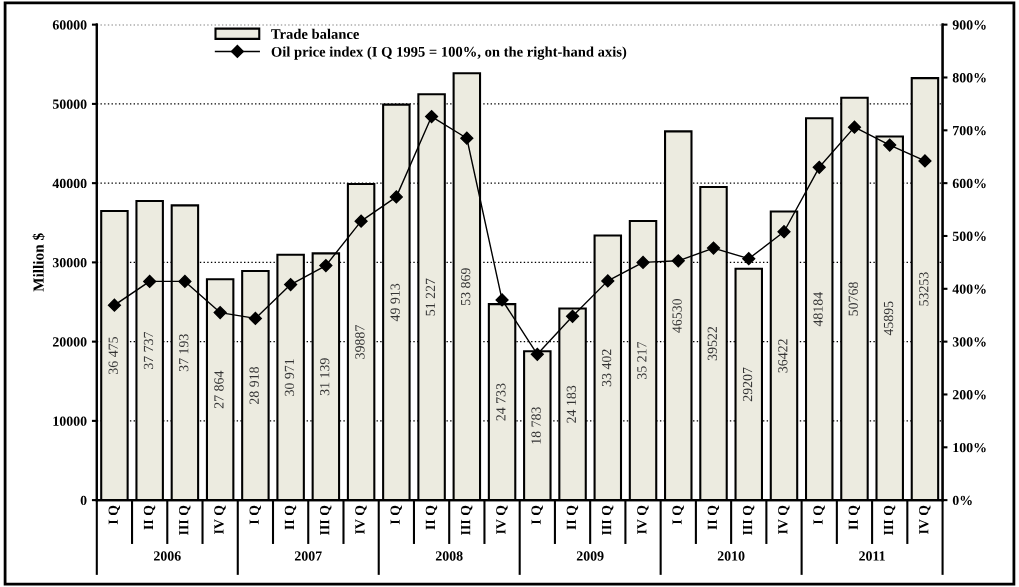 This screenshot has height=587, width=1019. What do you see at coordinates (83, 500) in the screenshot?
I see `y-tick-label: 0` at bounding box center [83, 500].